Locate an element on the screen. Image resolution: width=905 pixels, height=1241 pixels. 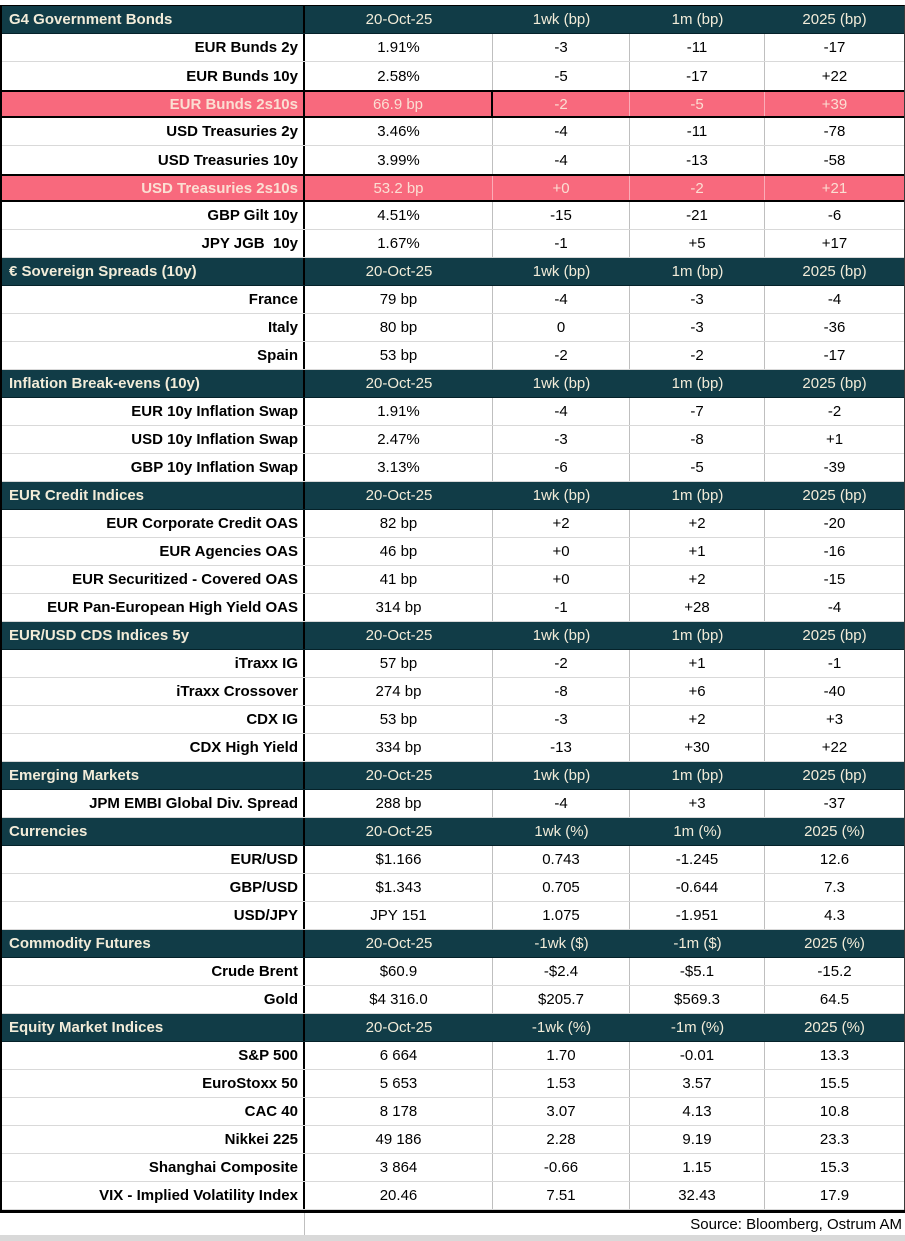
row-label: EUR Bunds 2s10s is located at coordinates (153, 104).